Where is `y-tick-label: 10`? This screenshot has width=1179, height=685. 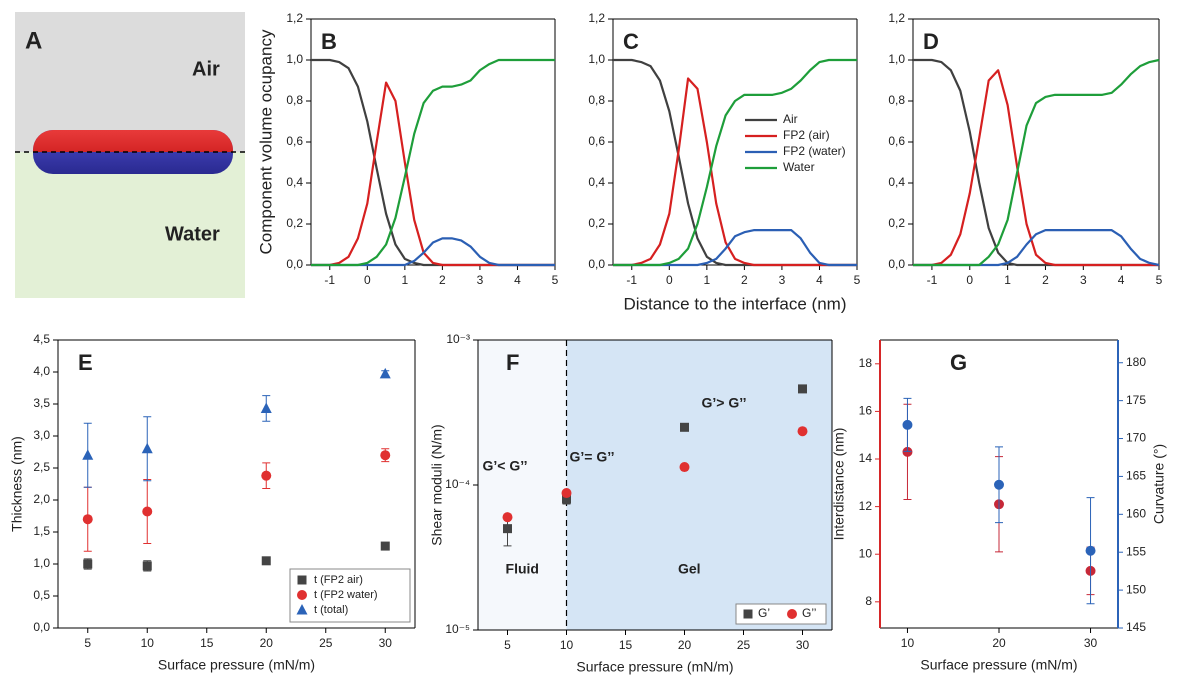
y-tick-label: 10 is located at coordinates (866, 553).